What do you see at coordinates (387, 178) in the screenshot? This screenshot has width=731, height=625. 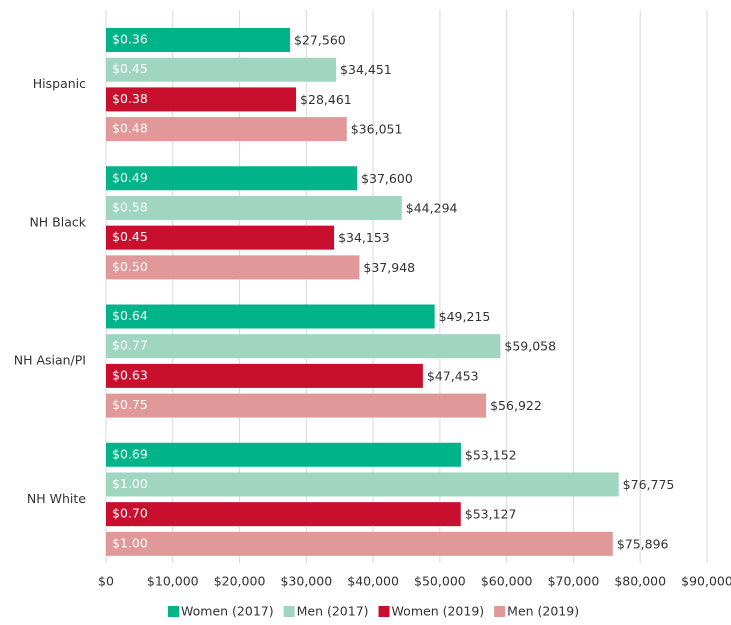 I see `value-label: $37,600` at bounding box center [387, 178].